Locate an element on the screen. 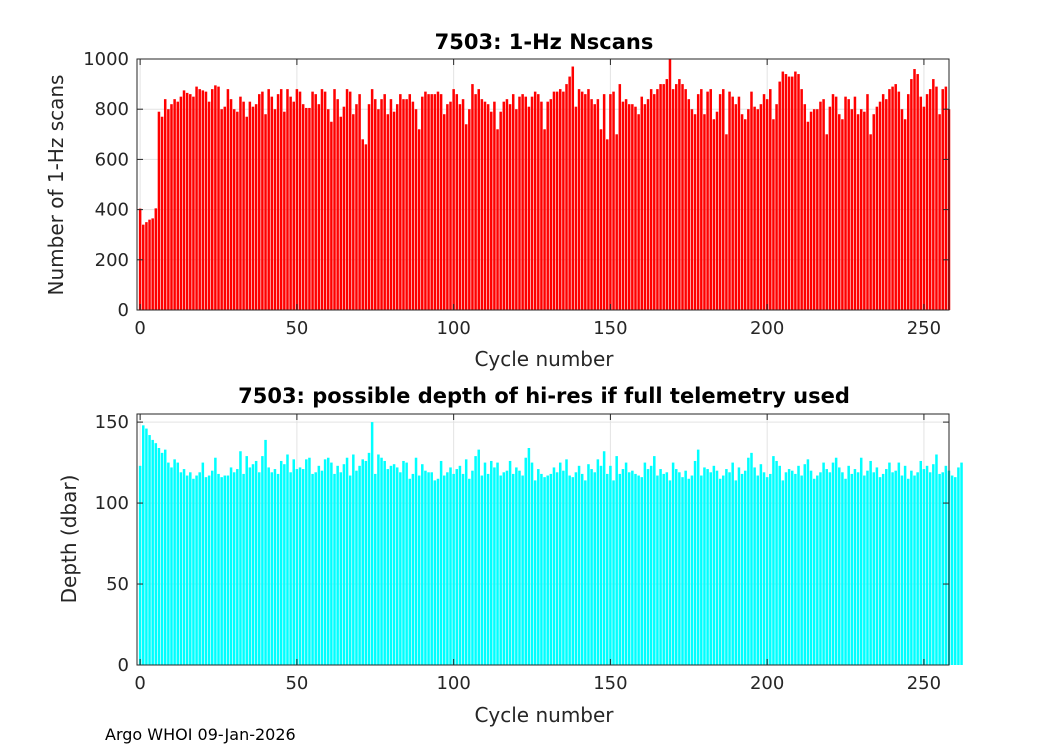 The width and height of the screenshot is (1050, 750). x-tick-label: 150 is located at coordinates (610, 328).